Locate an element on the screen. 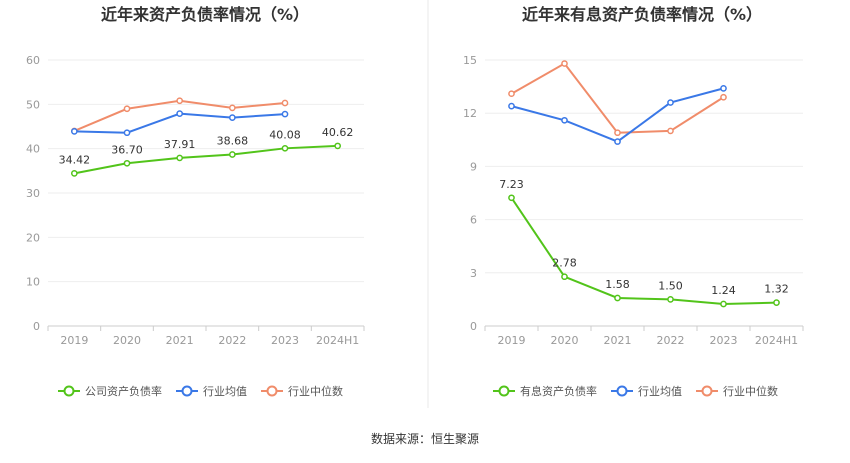 This screenshot has height=463, width=850. legend-item: 有息资产负债率 is located at coordinates (545, 391).